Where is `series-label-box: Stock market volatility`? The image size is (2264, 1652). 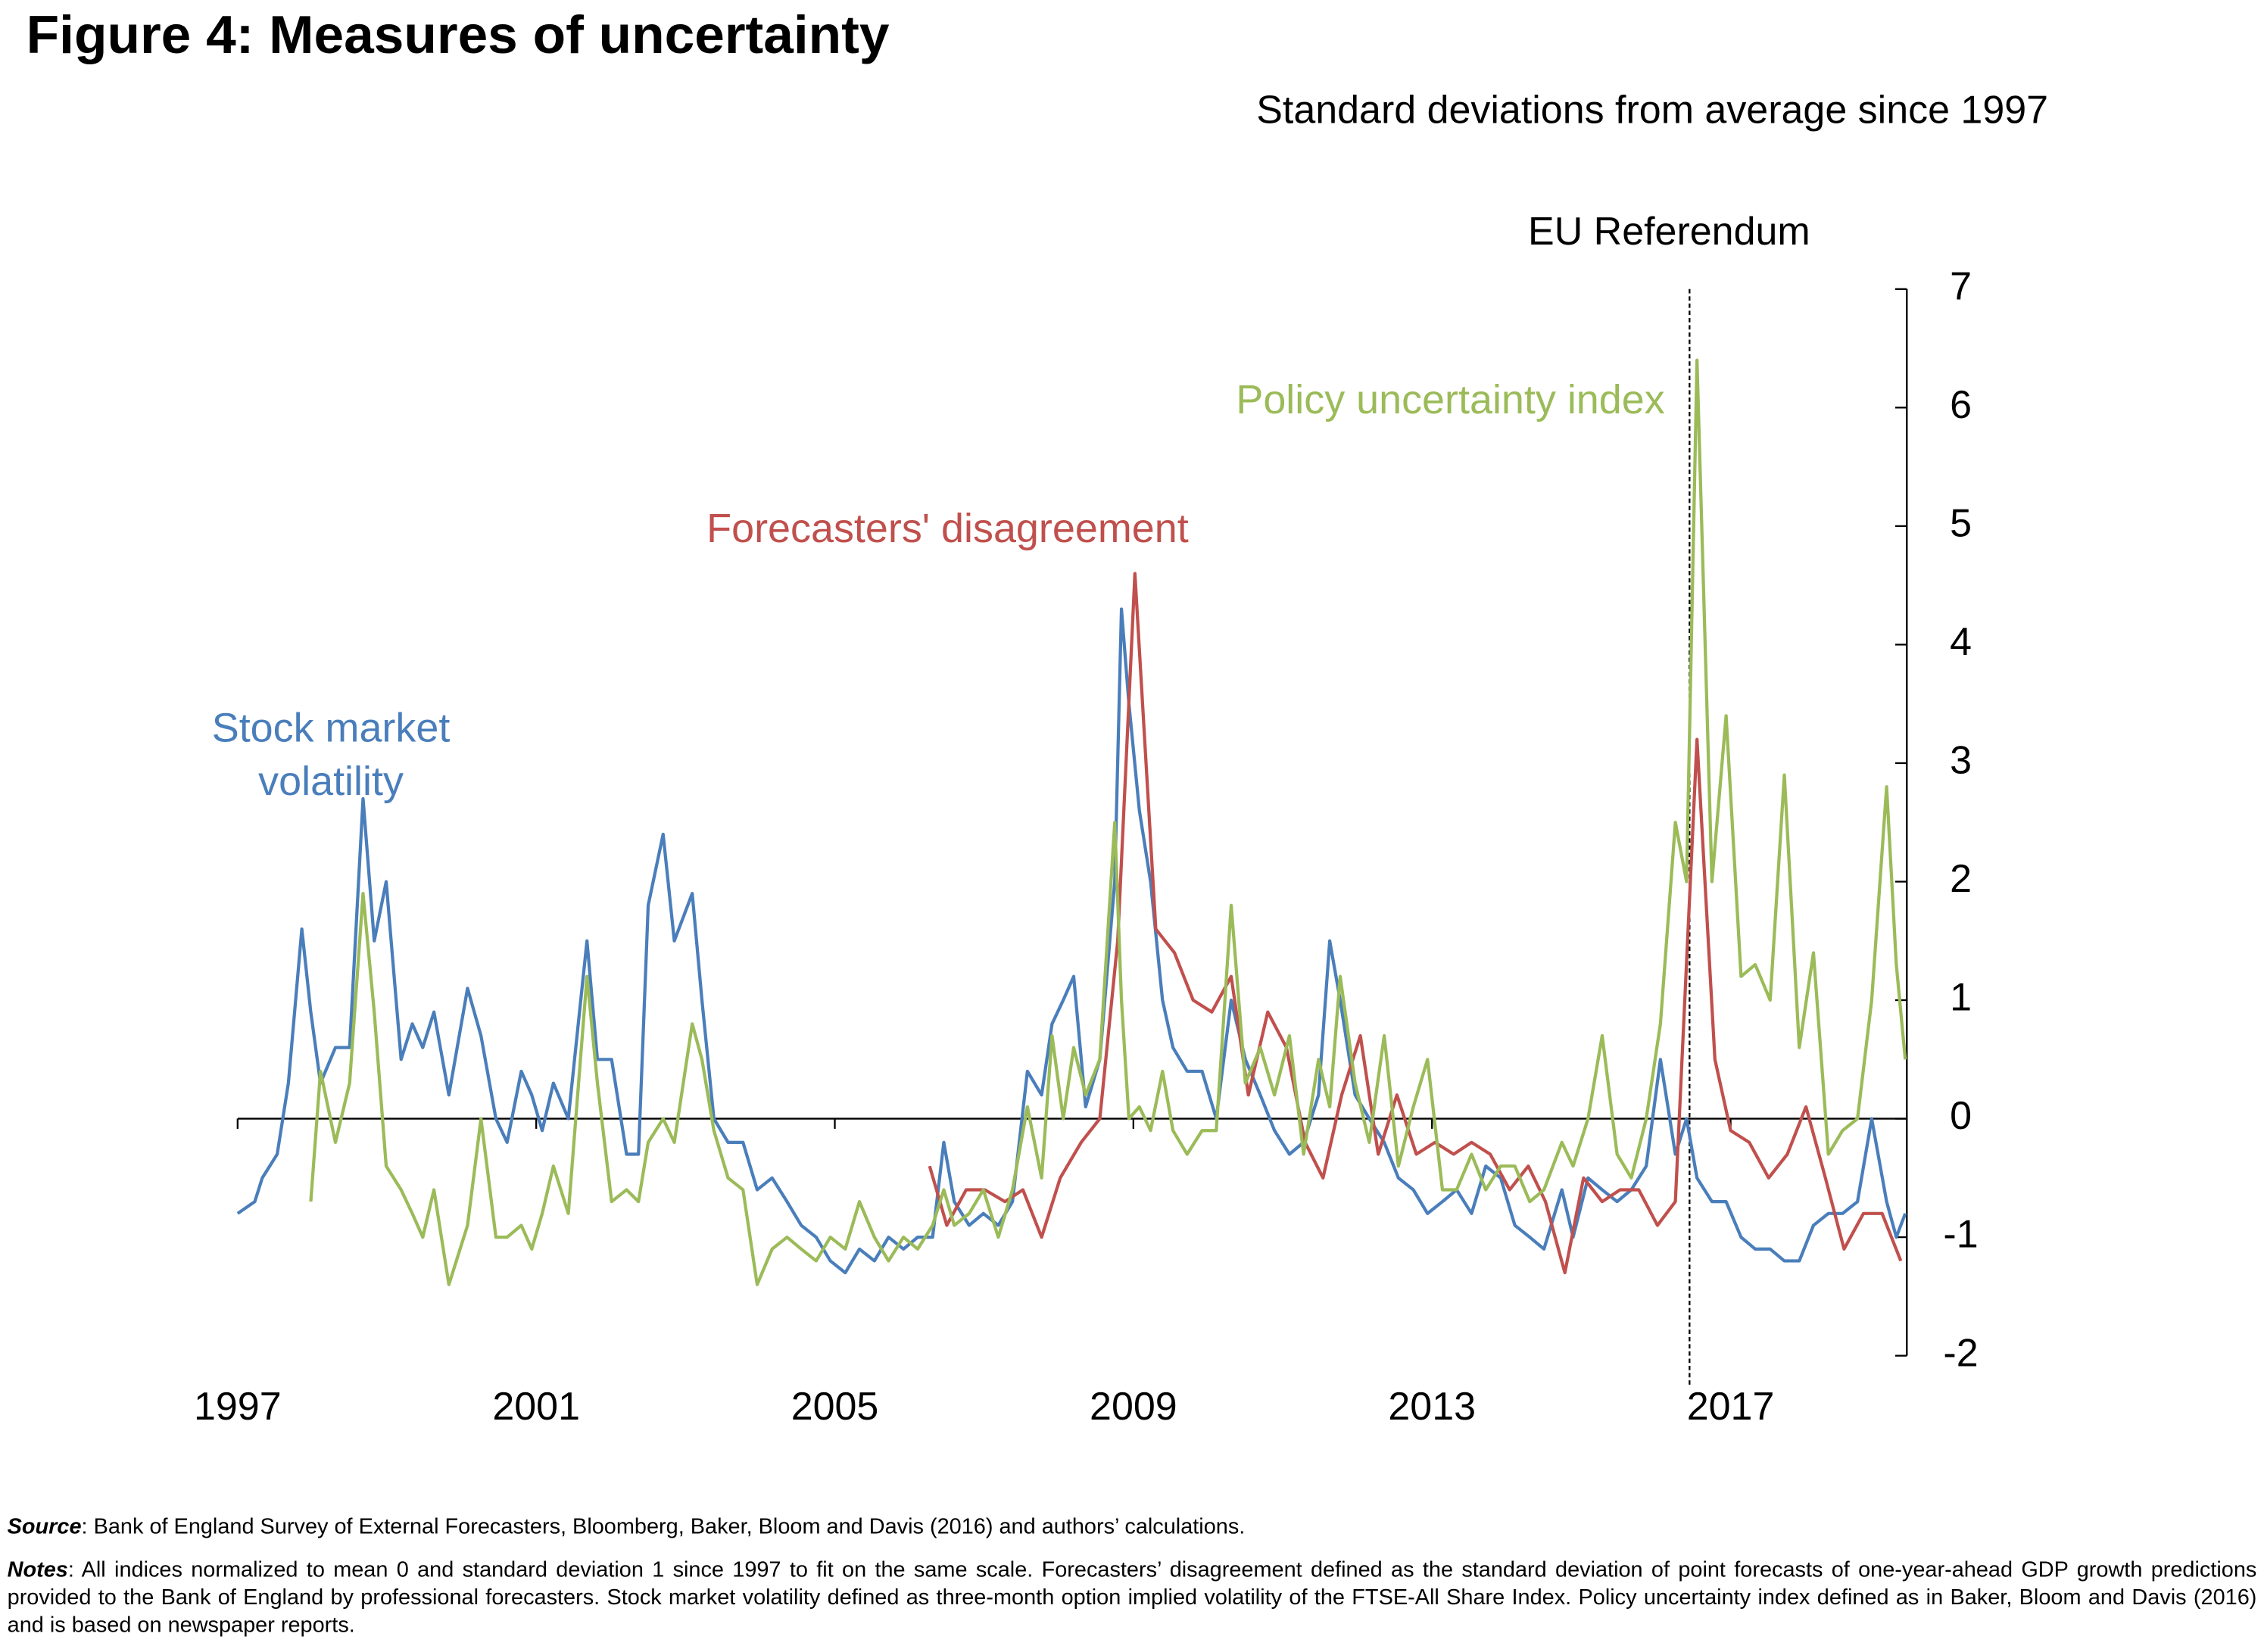
series-label-box: Stock market volatility is located at coordinates (331, 754).